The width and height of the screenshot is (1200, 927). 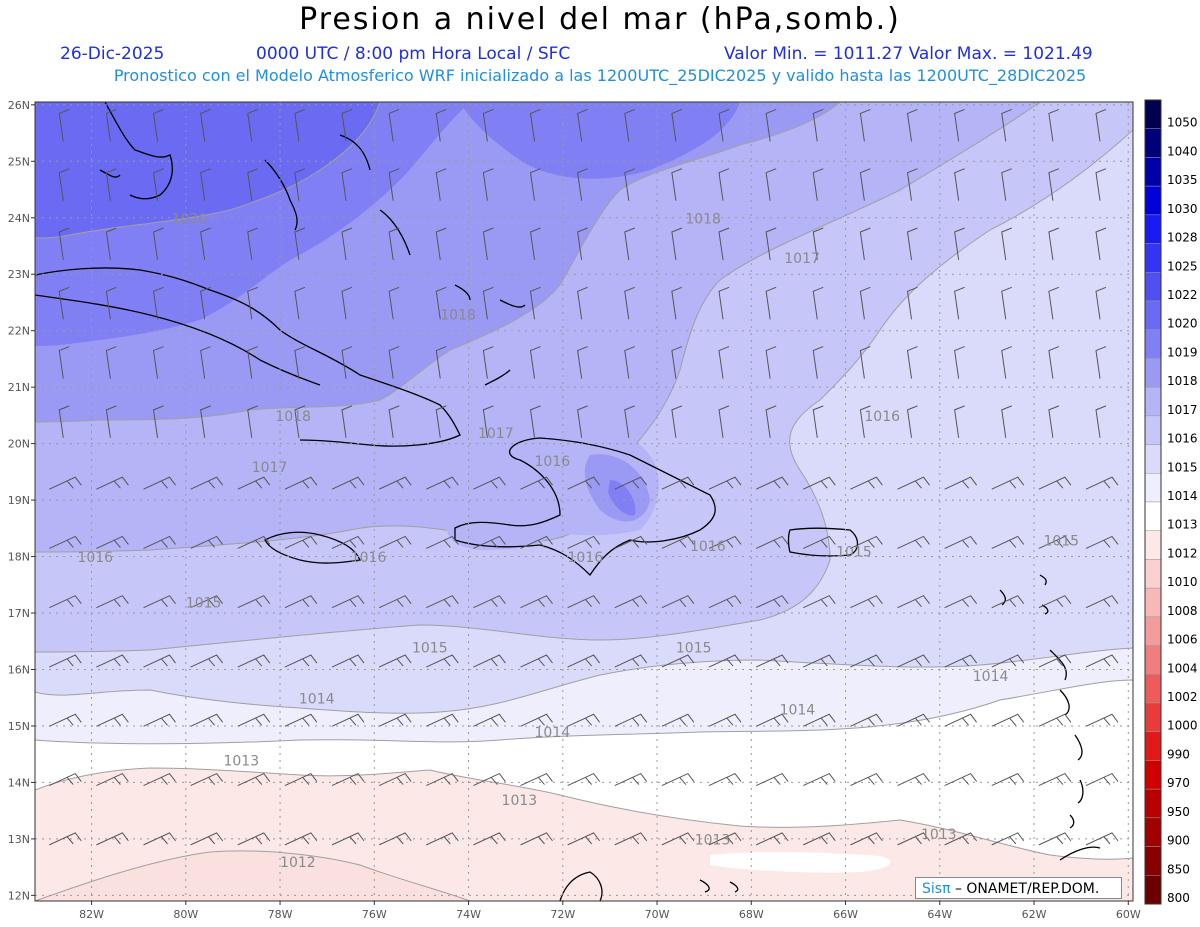 I want to click on south-america-coast, so click(x=830, y=873).